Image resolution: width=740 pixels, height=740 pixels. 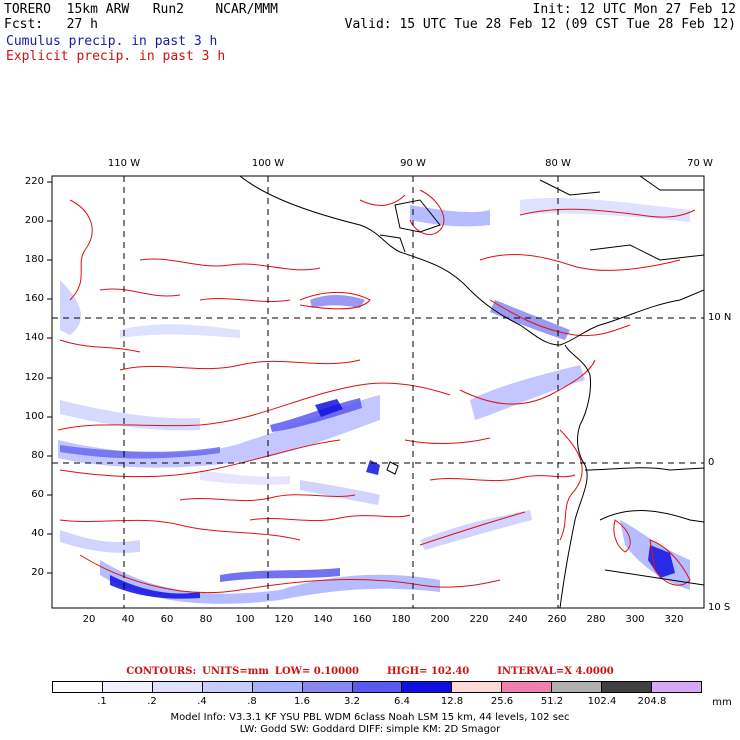 What do you see at coordinates (596, 619) in the screenshot?
I see `x-tick: 280` at bounding box center [596, 619].